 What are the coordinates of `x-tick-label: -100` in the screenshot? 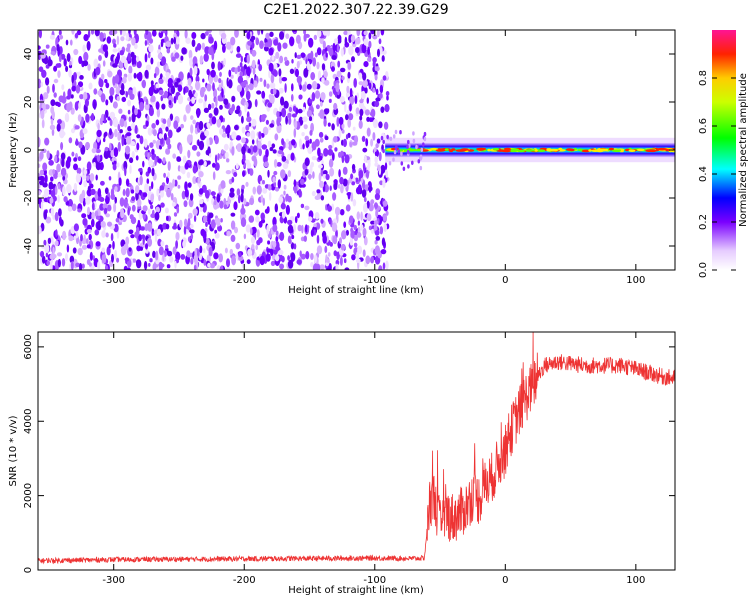 It's located at (374, 280).